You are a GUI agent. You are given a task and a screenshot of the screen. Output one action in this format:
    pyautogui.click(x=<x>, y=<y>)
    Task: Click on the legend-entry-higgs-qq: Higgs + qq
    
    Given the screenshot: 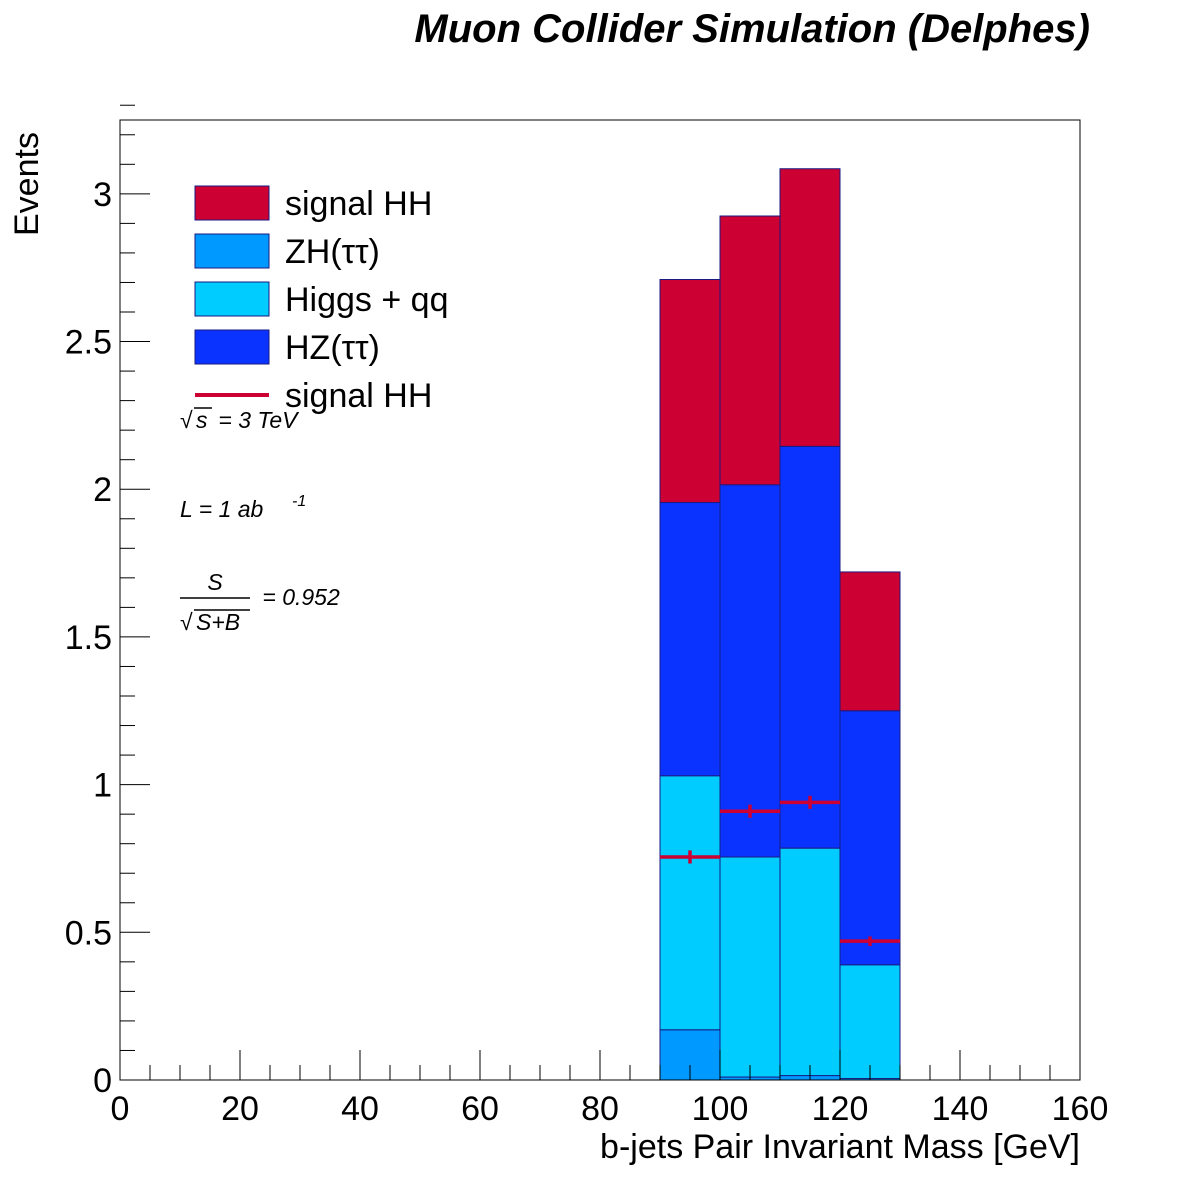 What is the action you would take?
    pyautogui.click(x=321, y=300)
    